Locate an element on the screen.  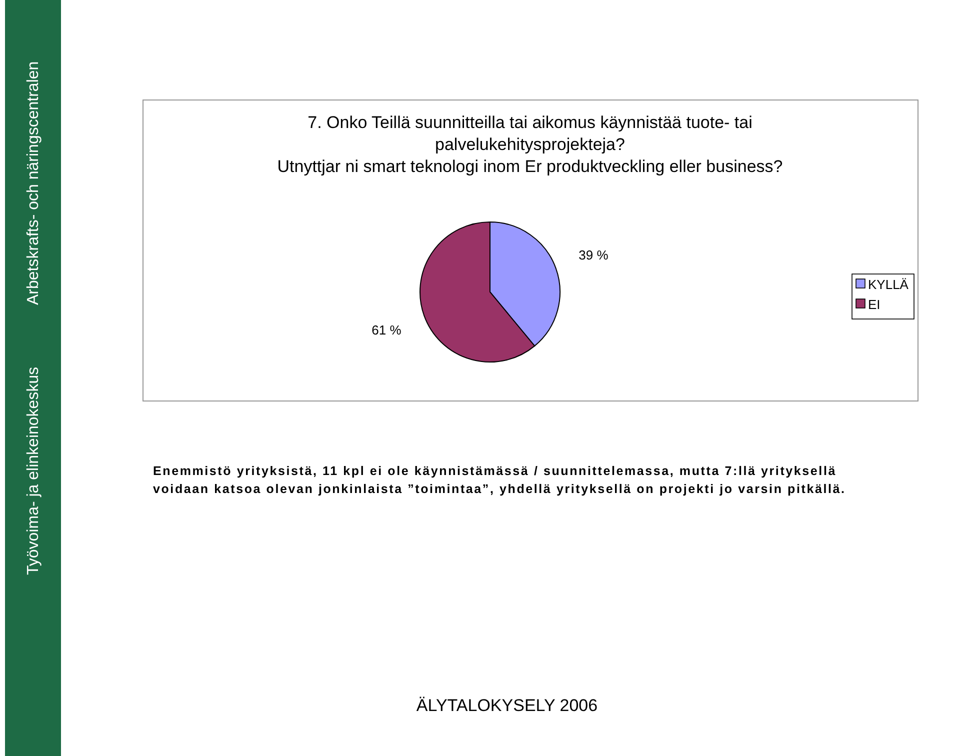
text: voidaan katsoa olevan jonkinlaista ”toimintaa”, yhdellä yrityksellä on projekti jo varsin pitkällä. is located at coordinates (499, 489).